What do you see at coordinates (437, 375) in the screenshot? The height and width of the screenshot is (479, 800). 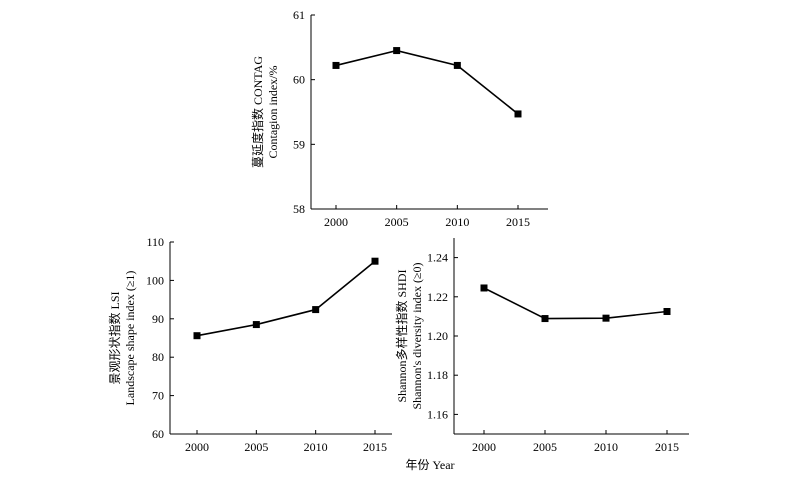 I see `shdi-y-tick-label: 1.18` at bounding box center [437, 375].